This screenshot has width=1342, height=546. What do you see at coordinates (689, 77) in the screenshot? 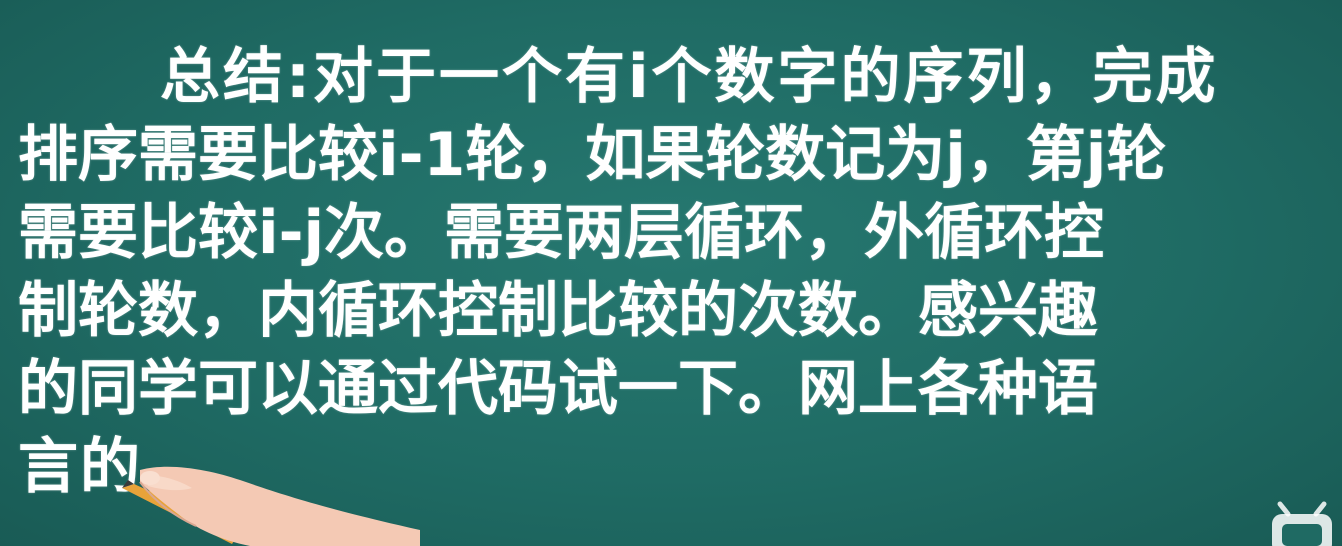
I see `lesson-line-1: 总结:对于一个有i个数字的序列，完成` at bounding box center [689, 77].